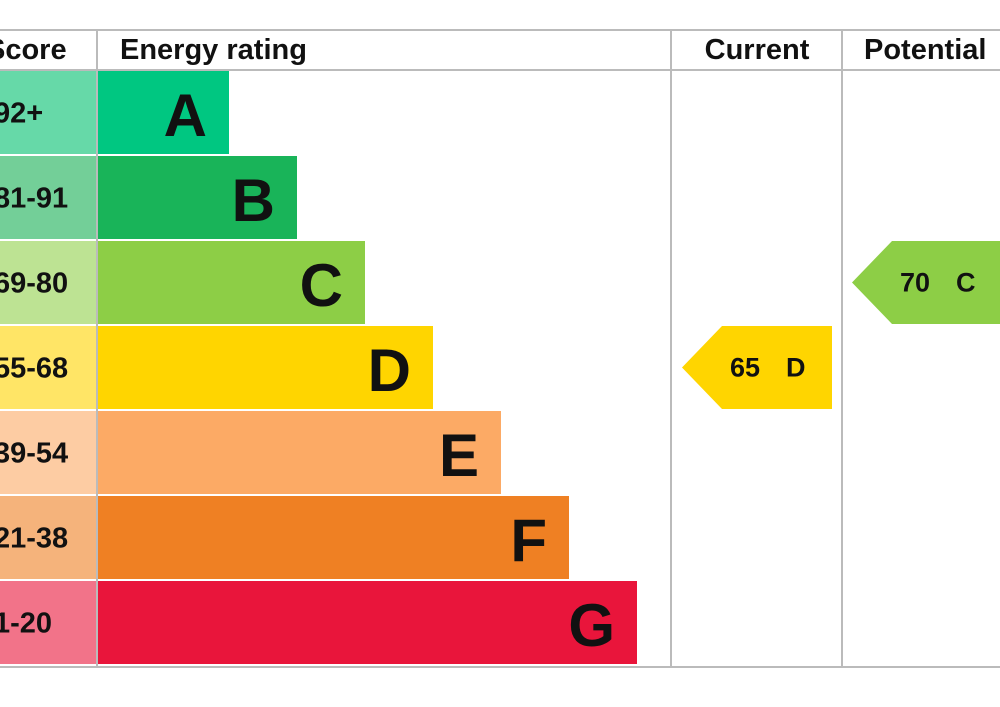 This screenshot has width=1000, height=707. I want to click on current-arrow, so click(757, 367).